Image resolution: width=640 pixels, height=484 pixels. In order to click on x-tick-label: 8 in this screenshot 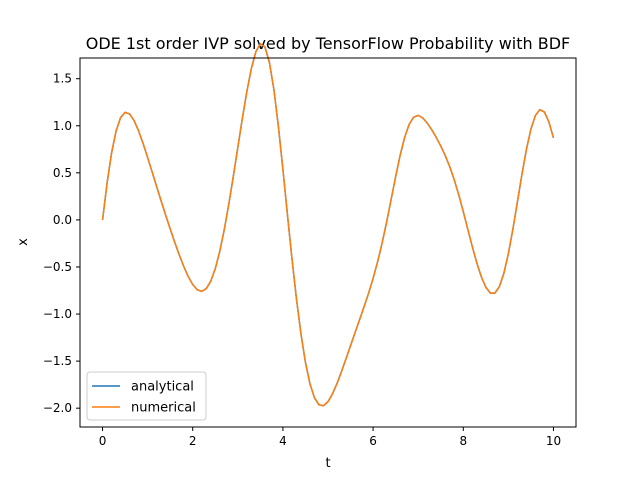, I will do `click(463, 441)`.